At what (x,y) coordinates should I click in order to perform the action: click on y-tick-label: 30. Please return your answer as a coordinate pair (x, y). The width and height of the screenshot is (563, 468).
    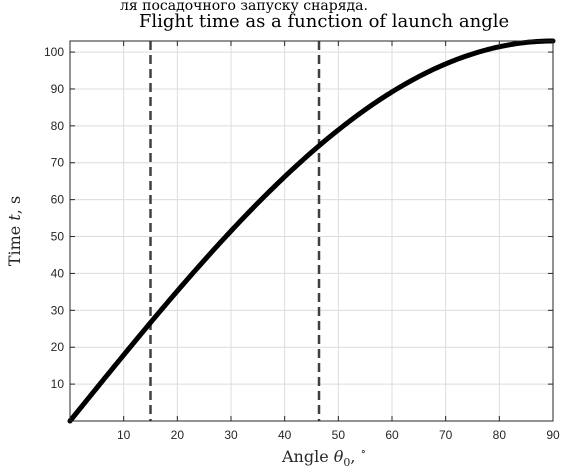
    Looking at the image, I should click on (58, 310).